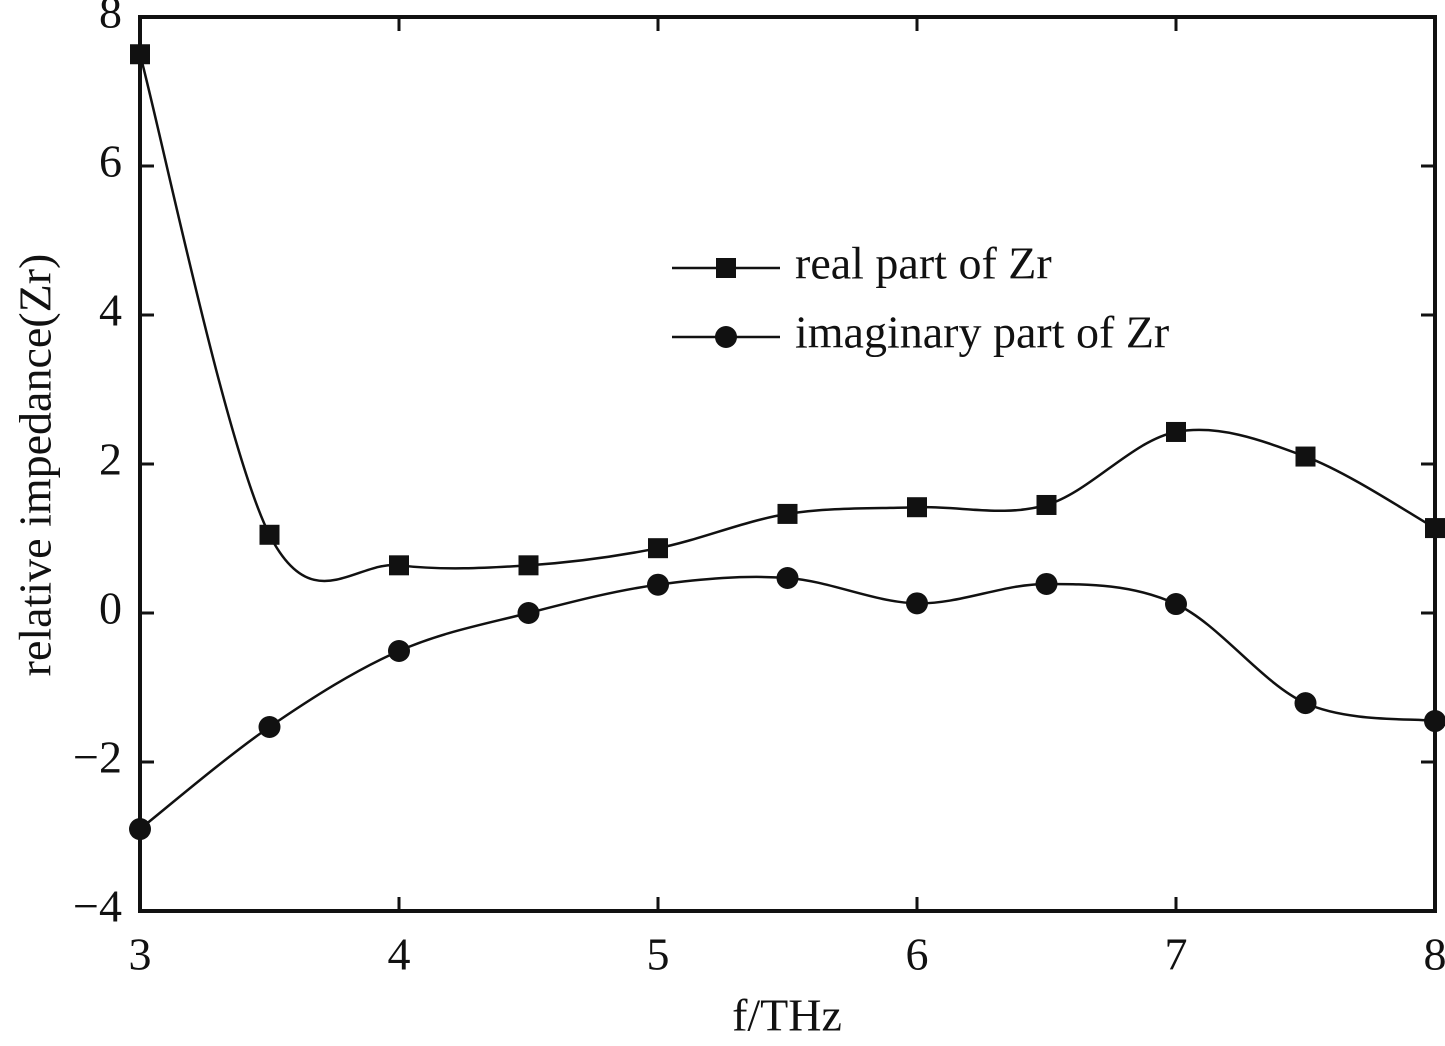 This screenshot has height=1046, width=1445. What do you see at coordinates (110, 310) in the screenshot?
I see `y-tick-label: 4` at bounding box center [110, 310].